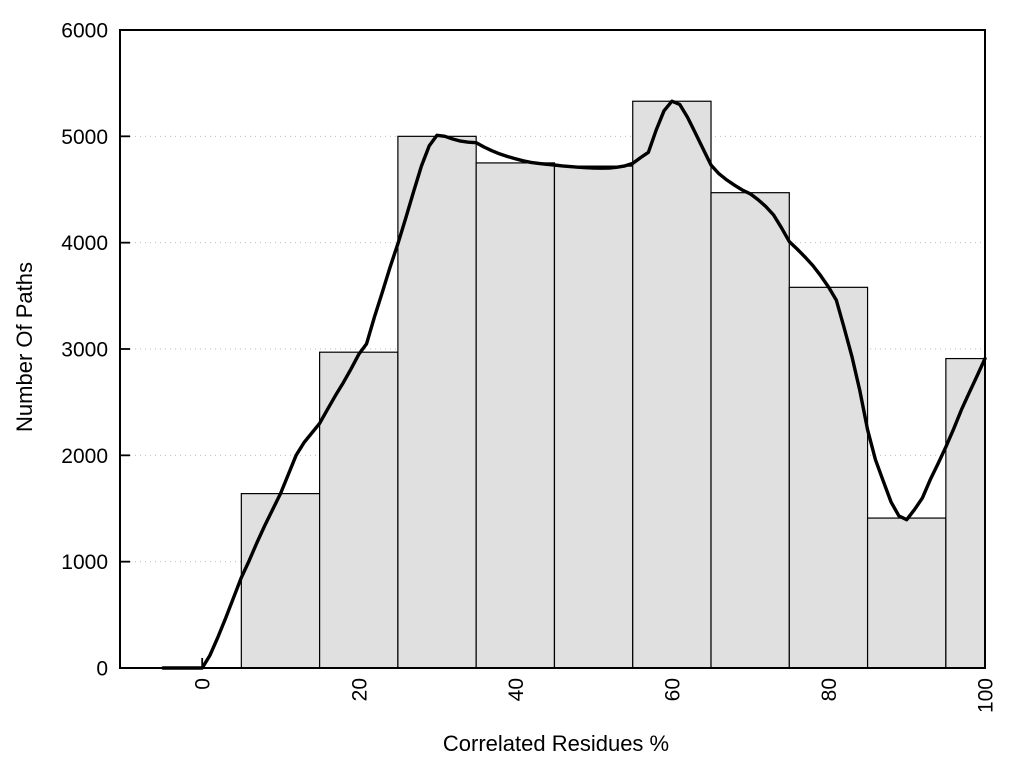  Describe the element at coordinates (84, 137) in the screenshot. I see `y-tick-label: 5000` at that location.